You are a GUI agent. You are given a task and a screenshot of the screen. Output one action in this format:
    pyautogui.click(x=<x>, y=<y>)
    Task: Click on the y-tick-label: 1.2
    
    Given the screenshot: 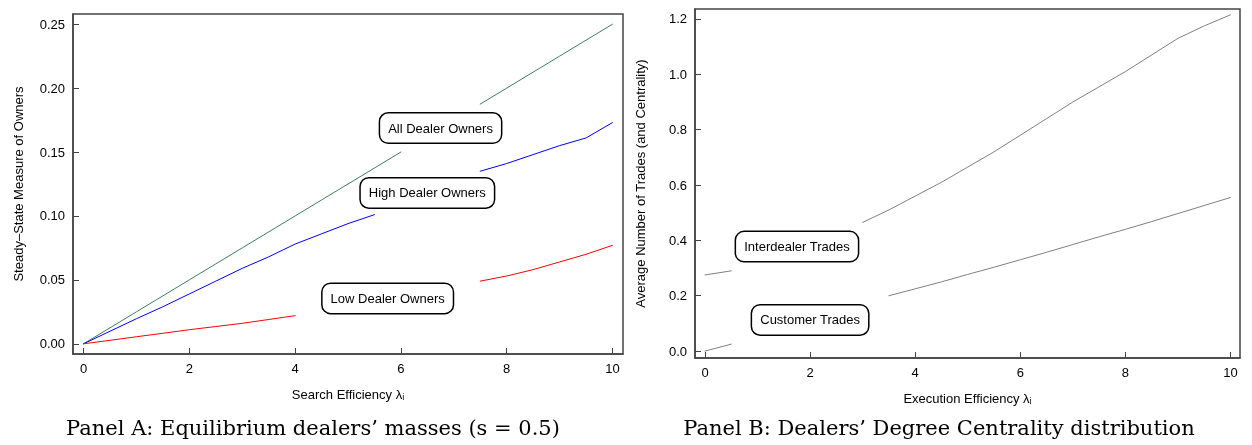 What is the action you would take?
    pyautogui.click(x=677, y=19)
    